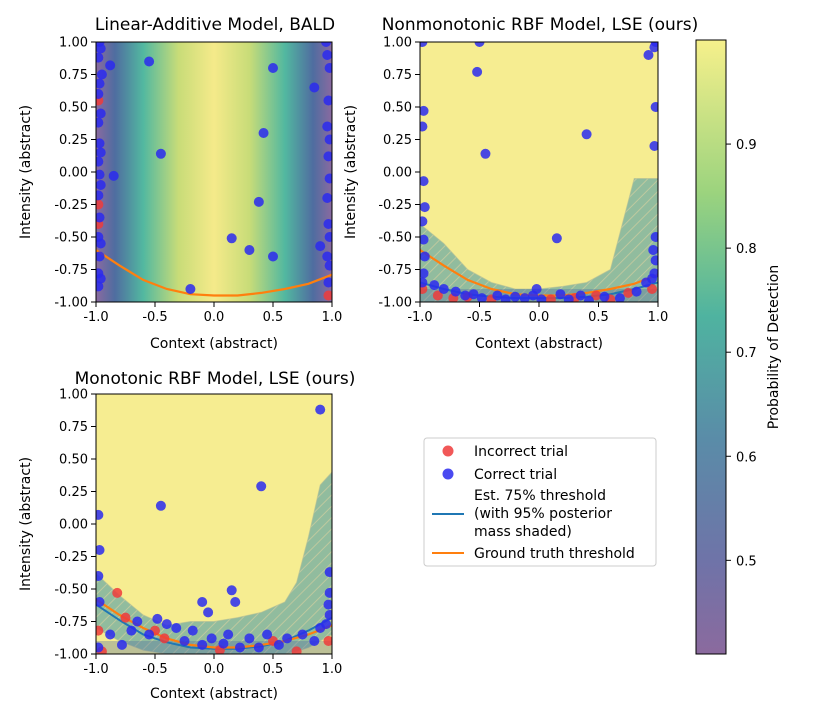 The height and width of the screenshot is (720, 830). Describe the element at coordinates (154, 317) in the screenshot. I see `x-tick-label: -0.5` at that location.